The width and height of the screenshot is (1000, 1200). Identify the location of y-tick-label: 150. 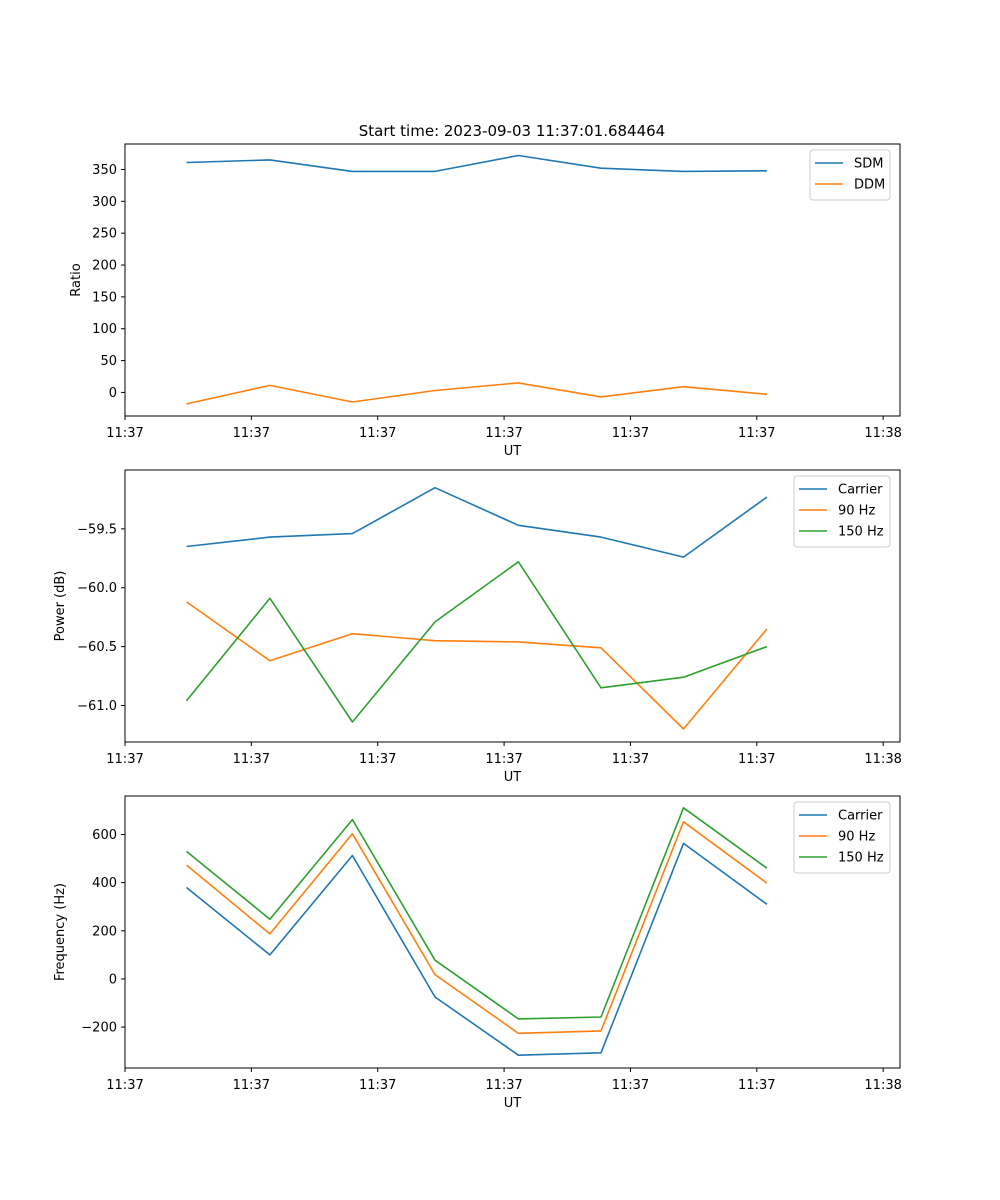
(104, 297).